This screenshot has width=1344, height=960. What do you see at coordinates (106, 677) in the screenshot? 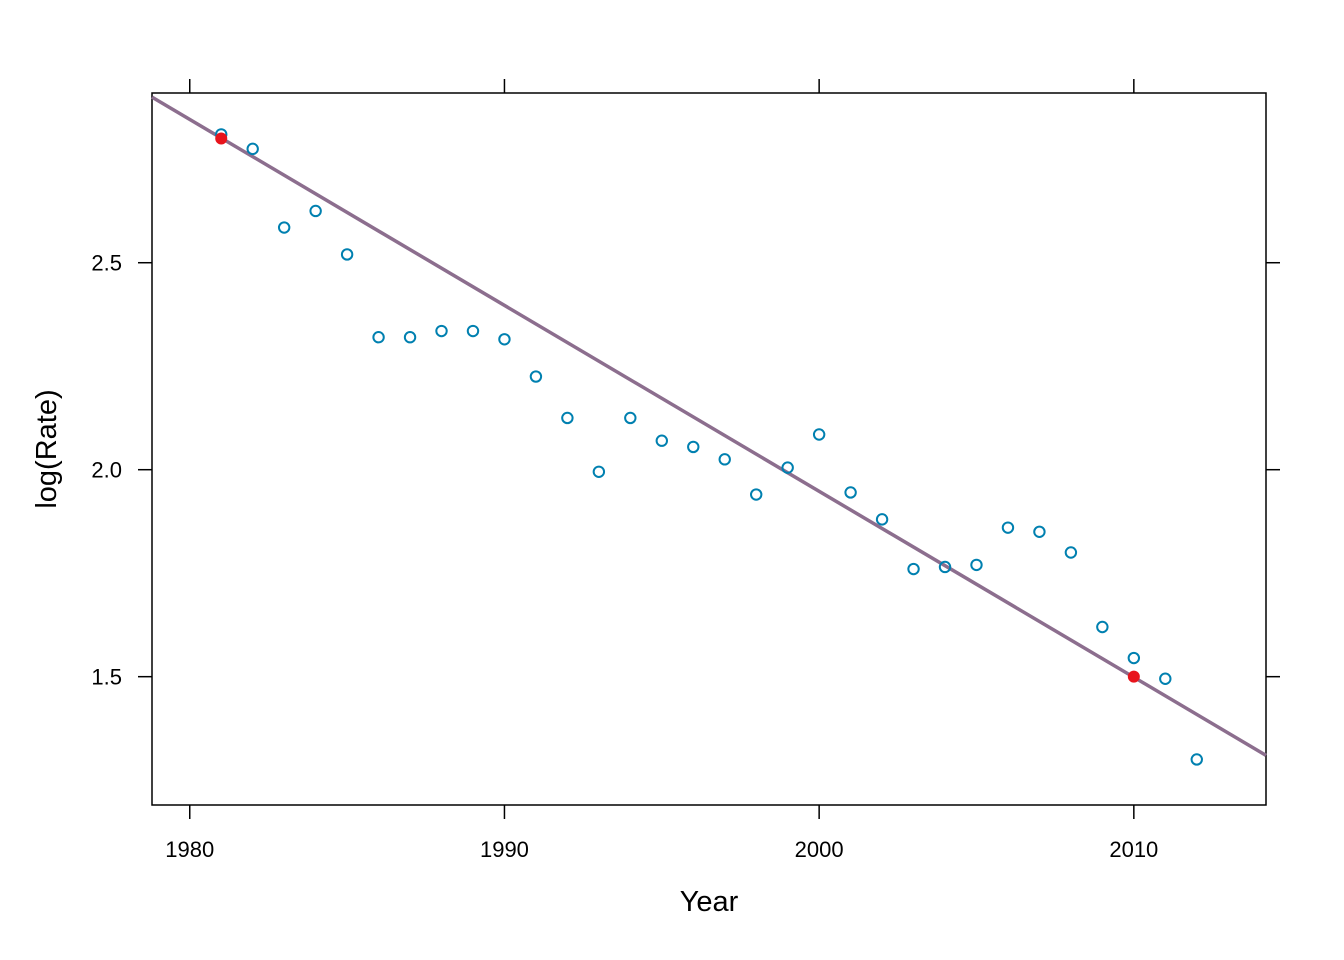
I see `y-tick-label: 1.5` at bounding box center [106, 677].